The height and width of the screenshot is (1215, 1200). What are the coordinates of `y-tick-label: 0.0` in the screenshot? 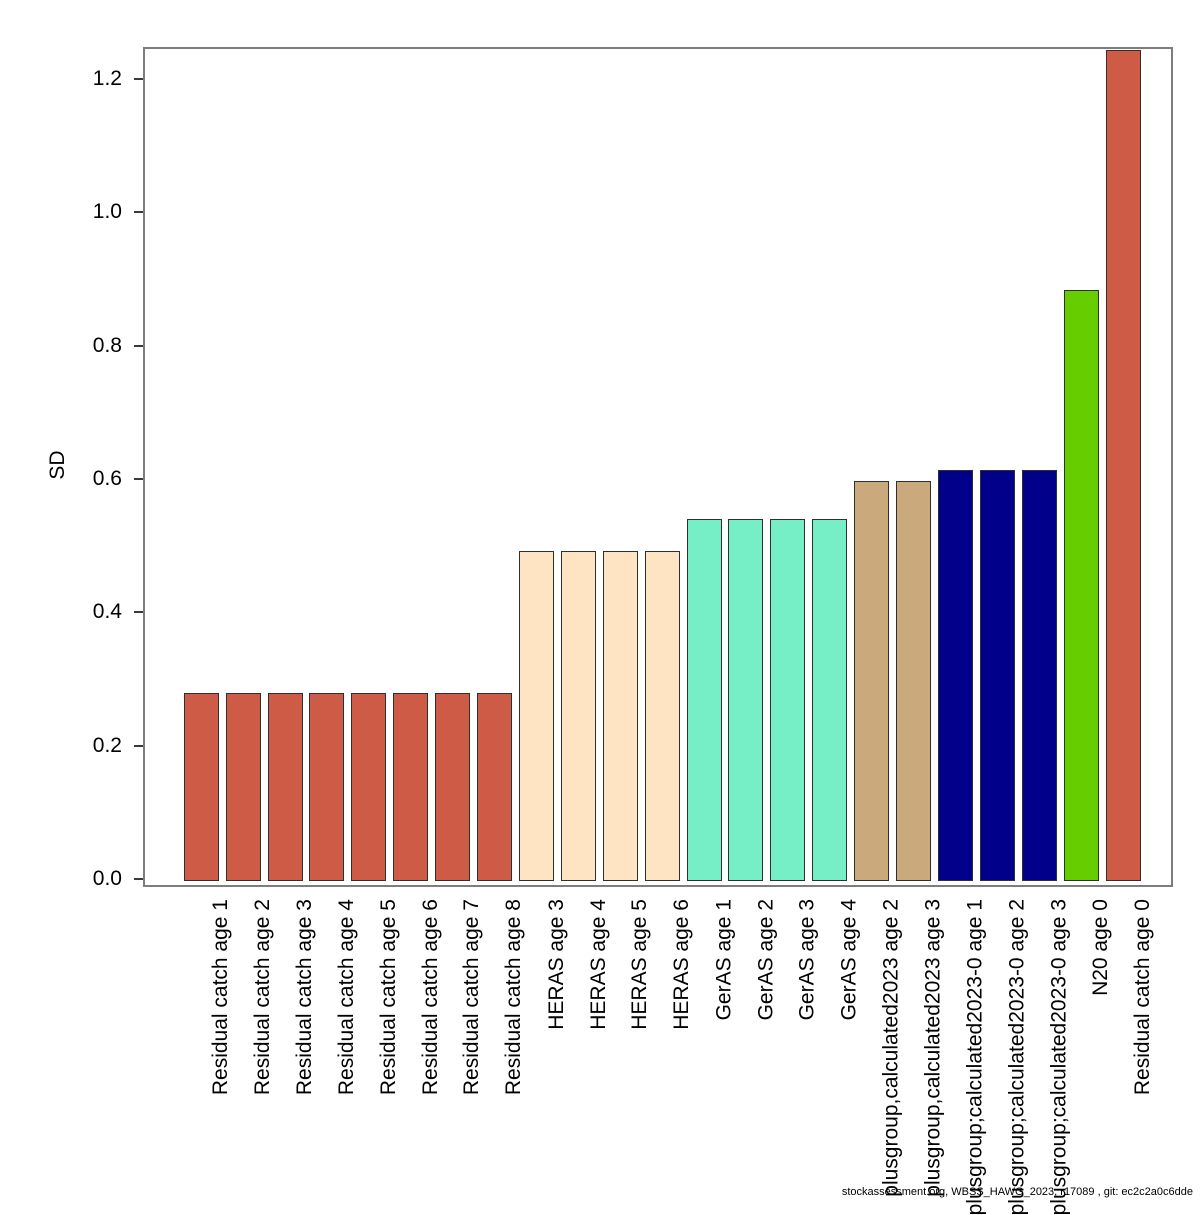 It's located at (107, 878).